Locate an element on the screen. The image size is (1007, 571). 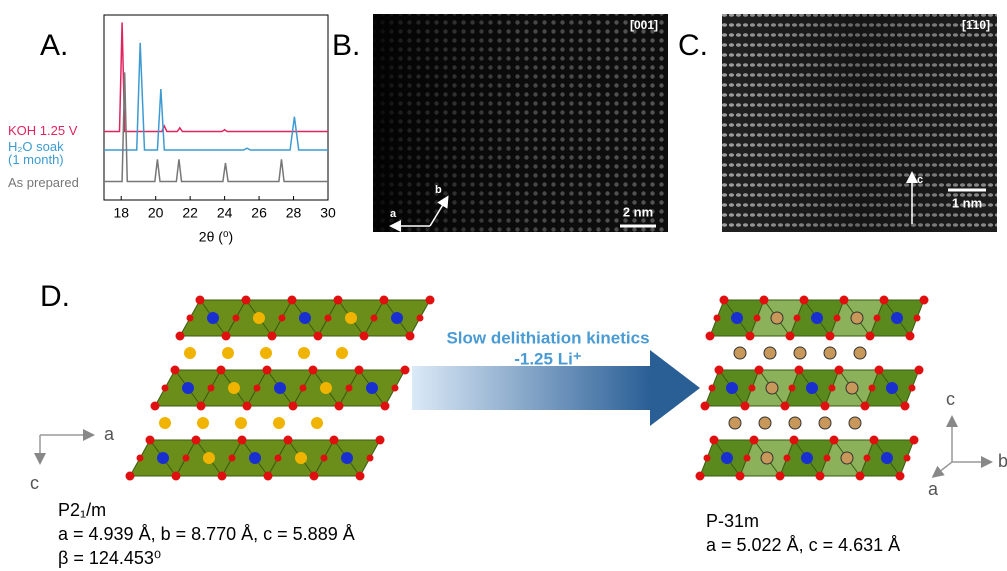
zone-axis: [1̄10] is located at coordinates (976, 25).